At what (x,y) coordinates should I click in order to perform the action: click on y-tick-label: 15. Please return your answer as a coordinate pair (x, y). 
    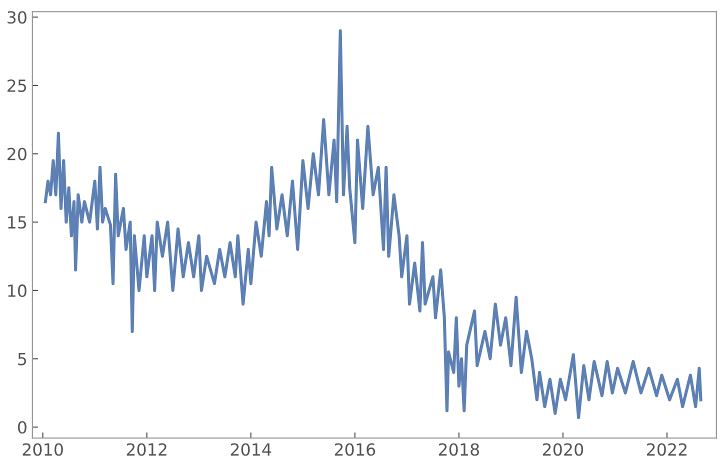
    Looking at the image, I should click on (17, 222).